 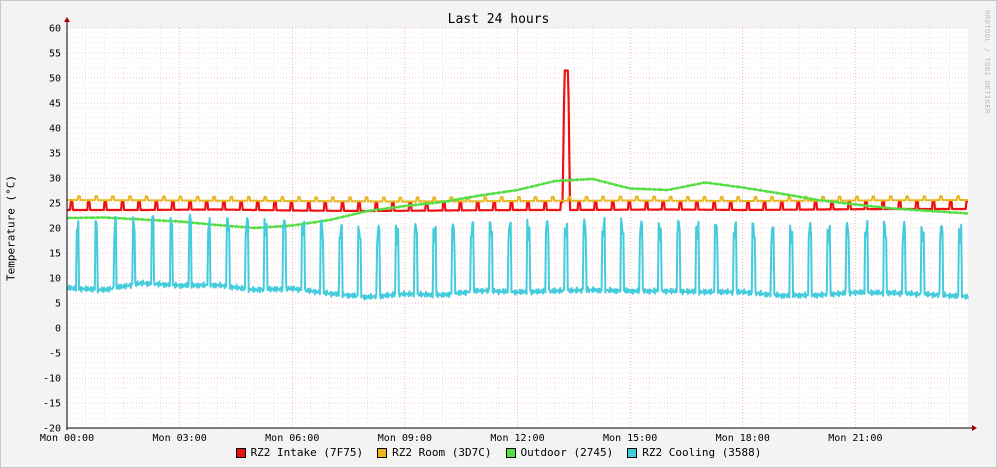 I want to click on x-tick-label: Mon 21:00, so click(x=855, y=438).